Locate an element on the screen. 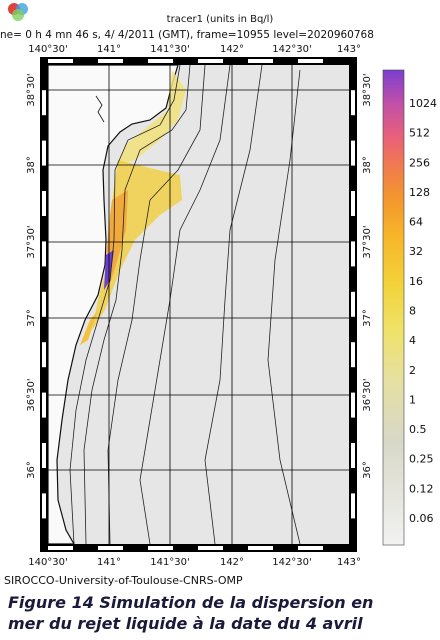 This screenshot has width=440, height=640. colorbar is located at coordinates (393, 307).